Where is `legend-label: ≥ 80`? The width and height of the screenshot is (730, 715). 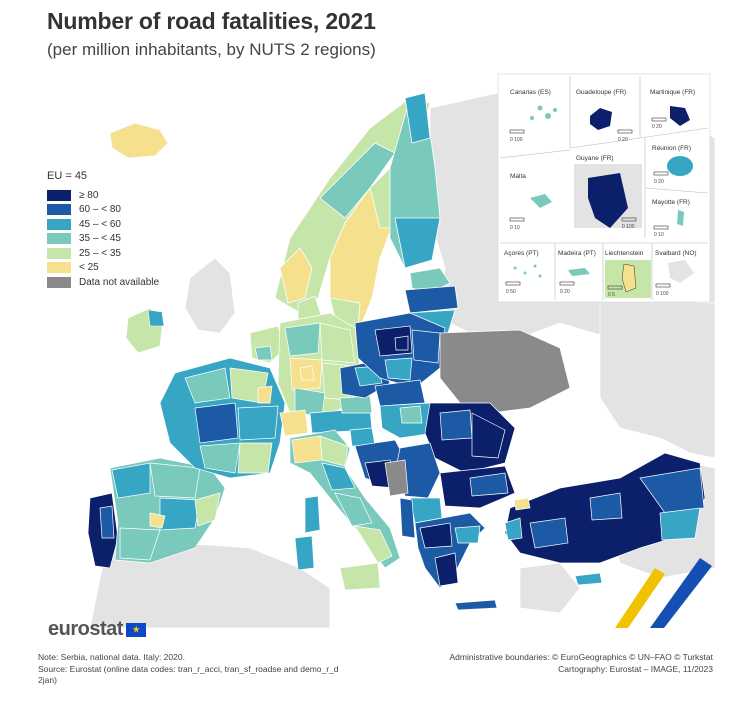 legend-label: ≥ 80 is located at coordinates (89, 195).